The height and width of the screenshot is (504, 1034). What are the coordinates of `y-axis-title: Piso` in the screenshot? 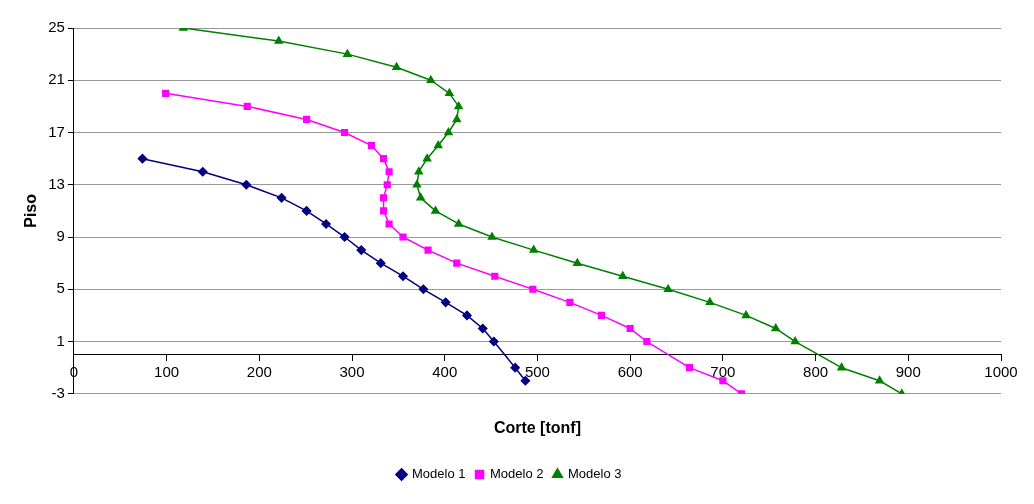 It's located at (31, 210).